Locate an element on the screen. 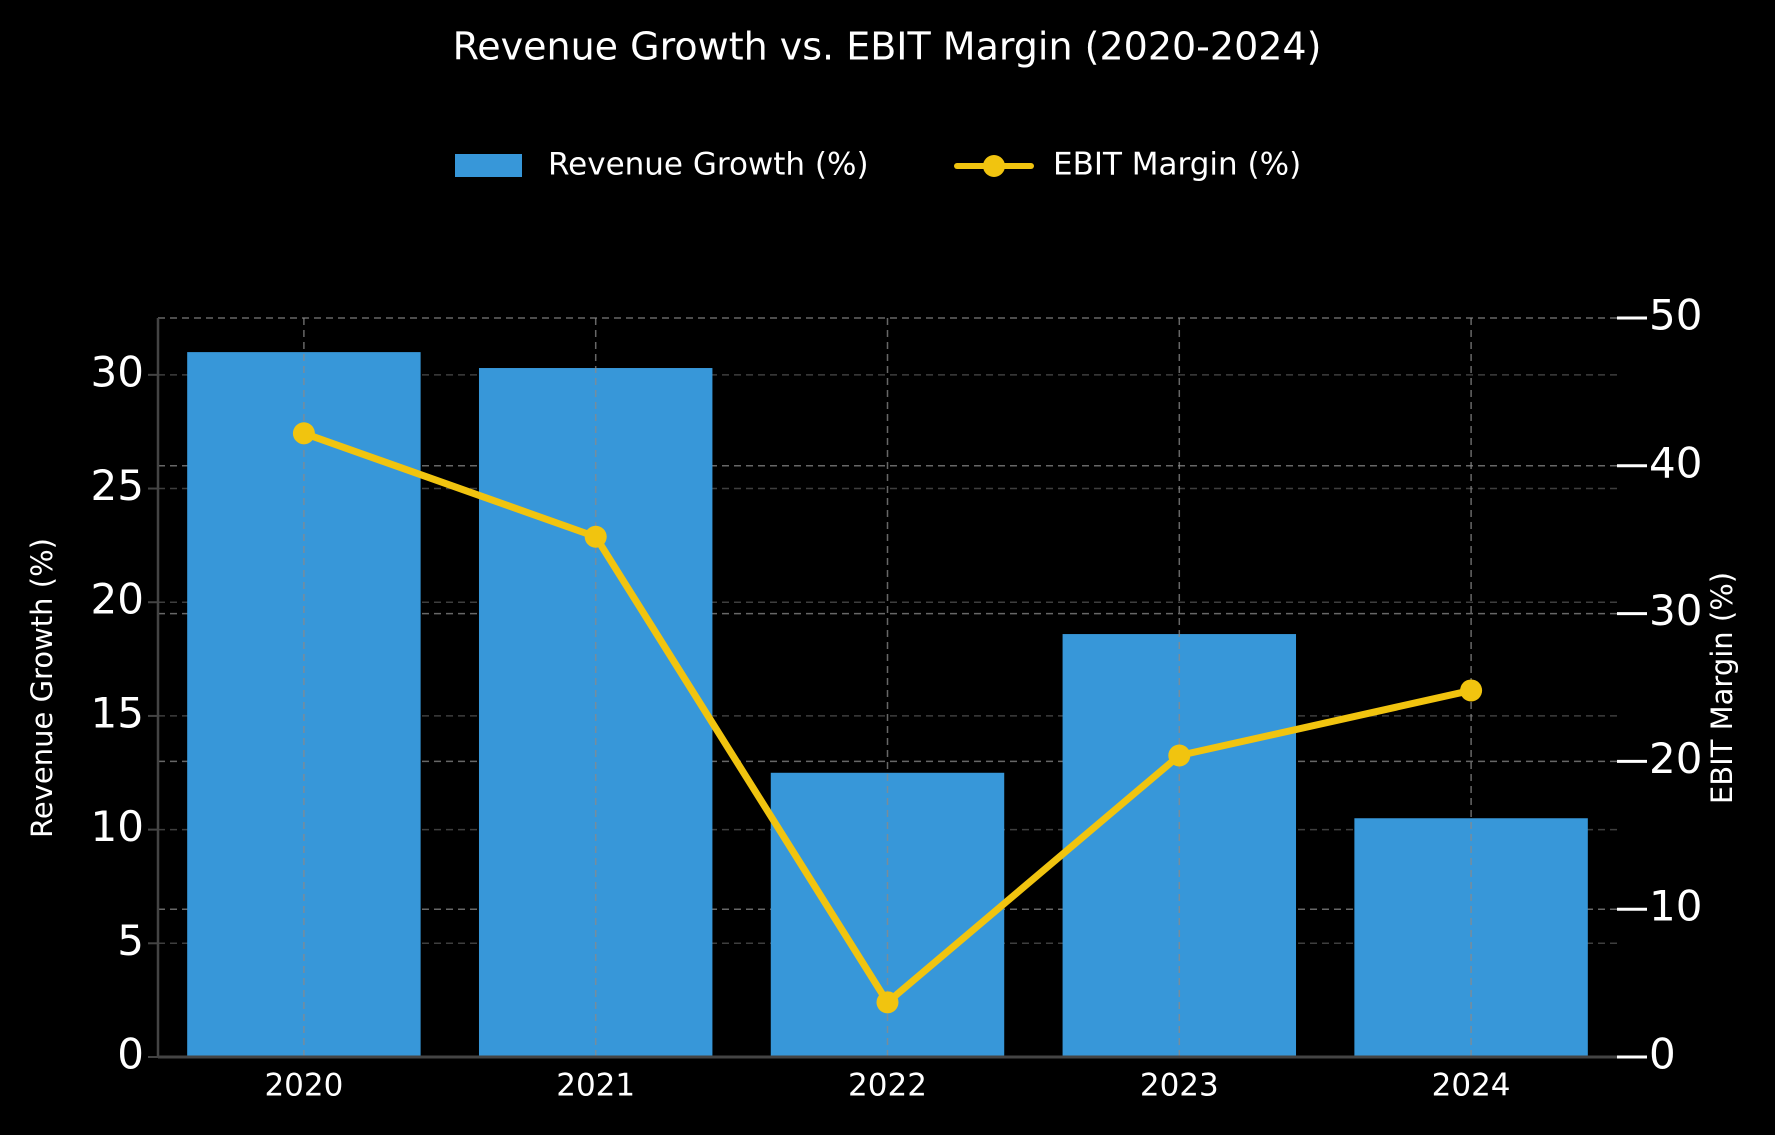 This screenshot has width=1775, height=1135. x-tick-label: 2021 is located at coordinates (595, 1086).